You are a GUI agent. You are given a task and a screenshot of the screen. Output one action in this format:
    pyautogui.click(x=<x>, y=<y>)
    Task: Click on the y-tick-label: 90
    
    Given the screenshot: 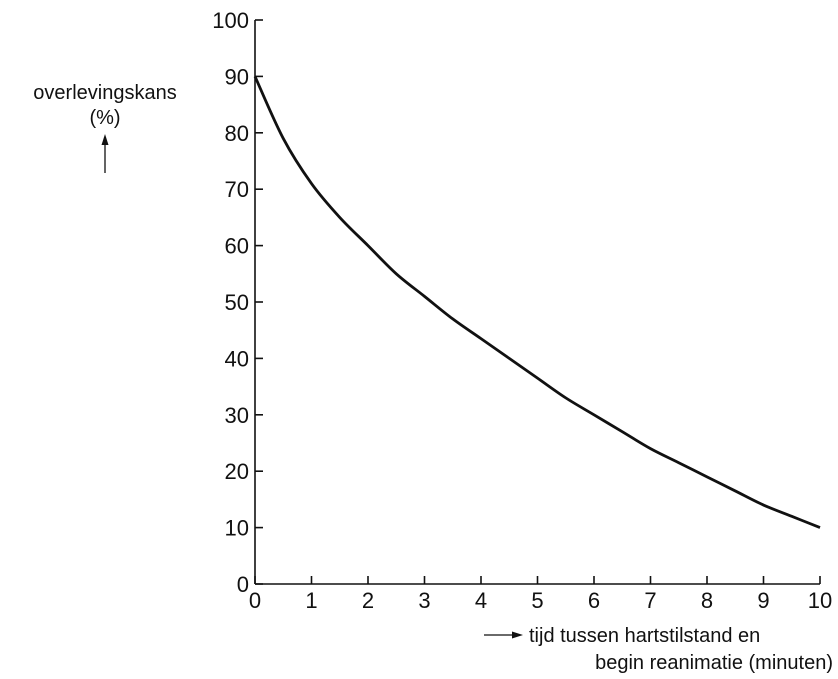 What is the action you would take?
    pyautogui.click(x=237, y=76)
    